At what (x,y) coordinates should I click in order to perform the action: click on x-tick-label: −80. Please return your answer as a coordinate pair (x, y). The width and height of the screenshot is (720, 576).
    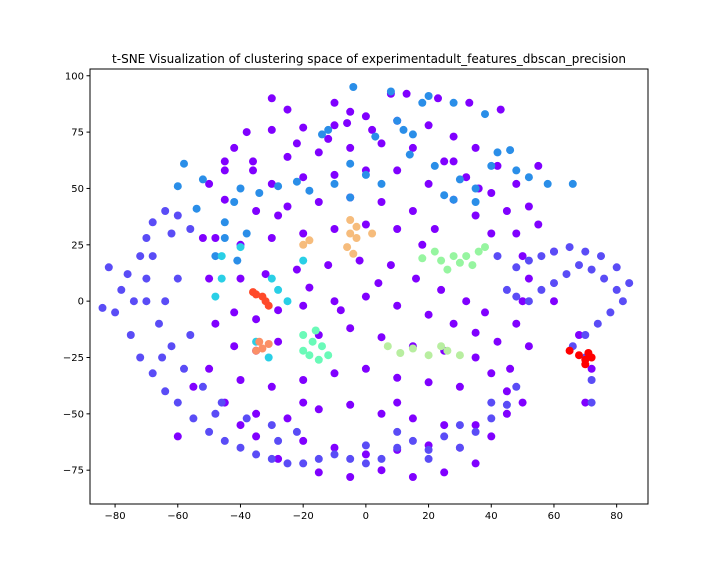
    Looking at the image, I should click on (115, 516).